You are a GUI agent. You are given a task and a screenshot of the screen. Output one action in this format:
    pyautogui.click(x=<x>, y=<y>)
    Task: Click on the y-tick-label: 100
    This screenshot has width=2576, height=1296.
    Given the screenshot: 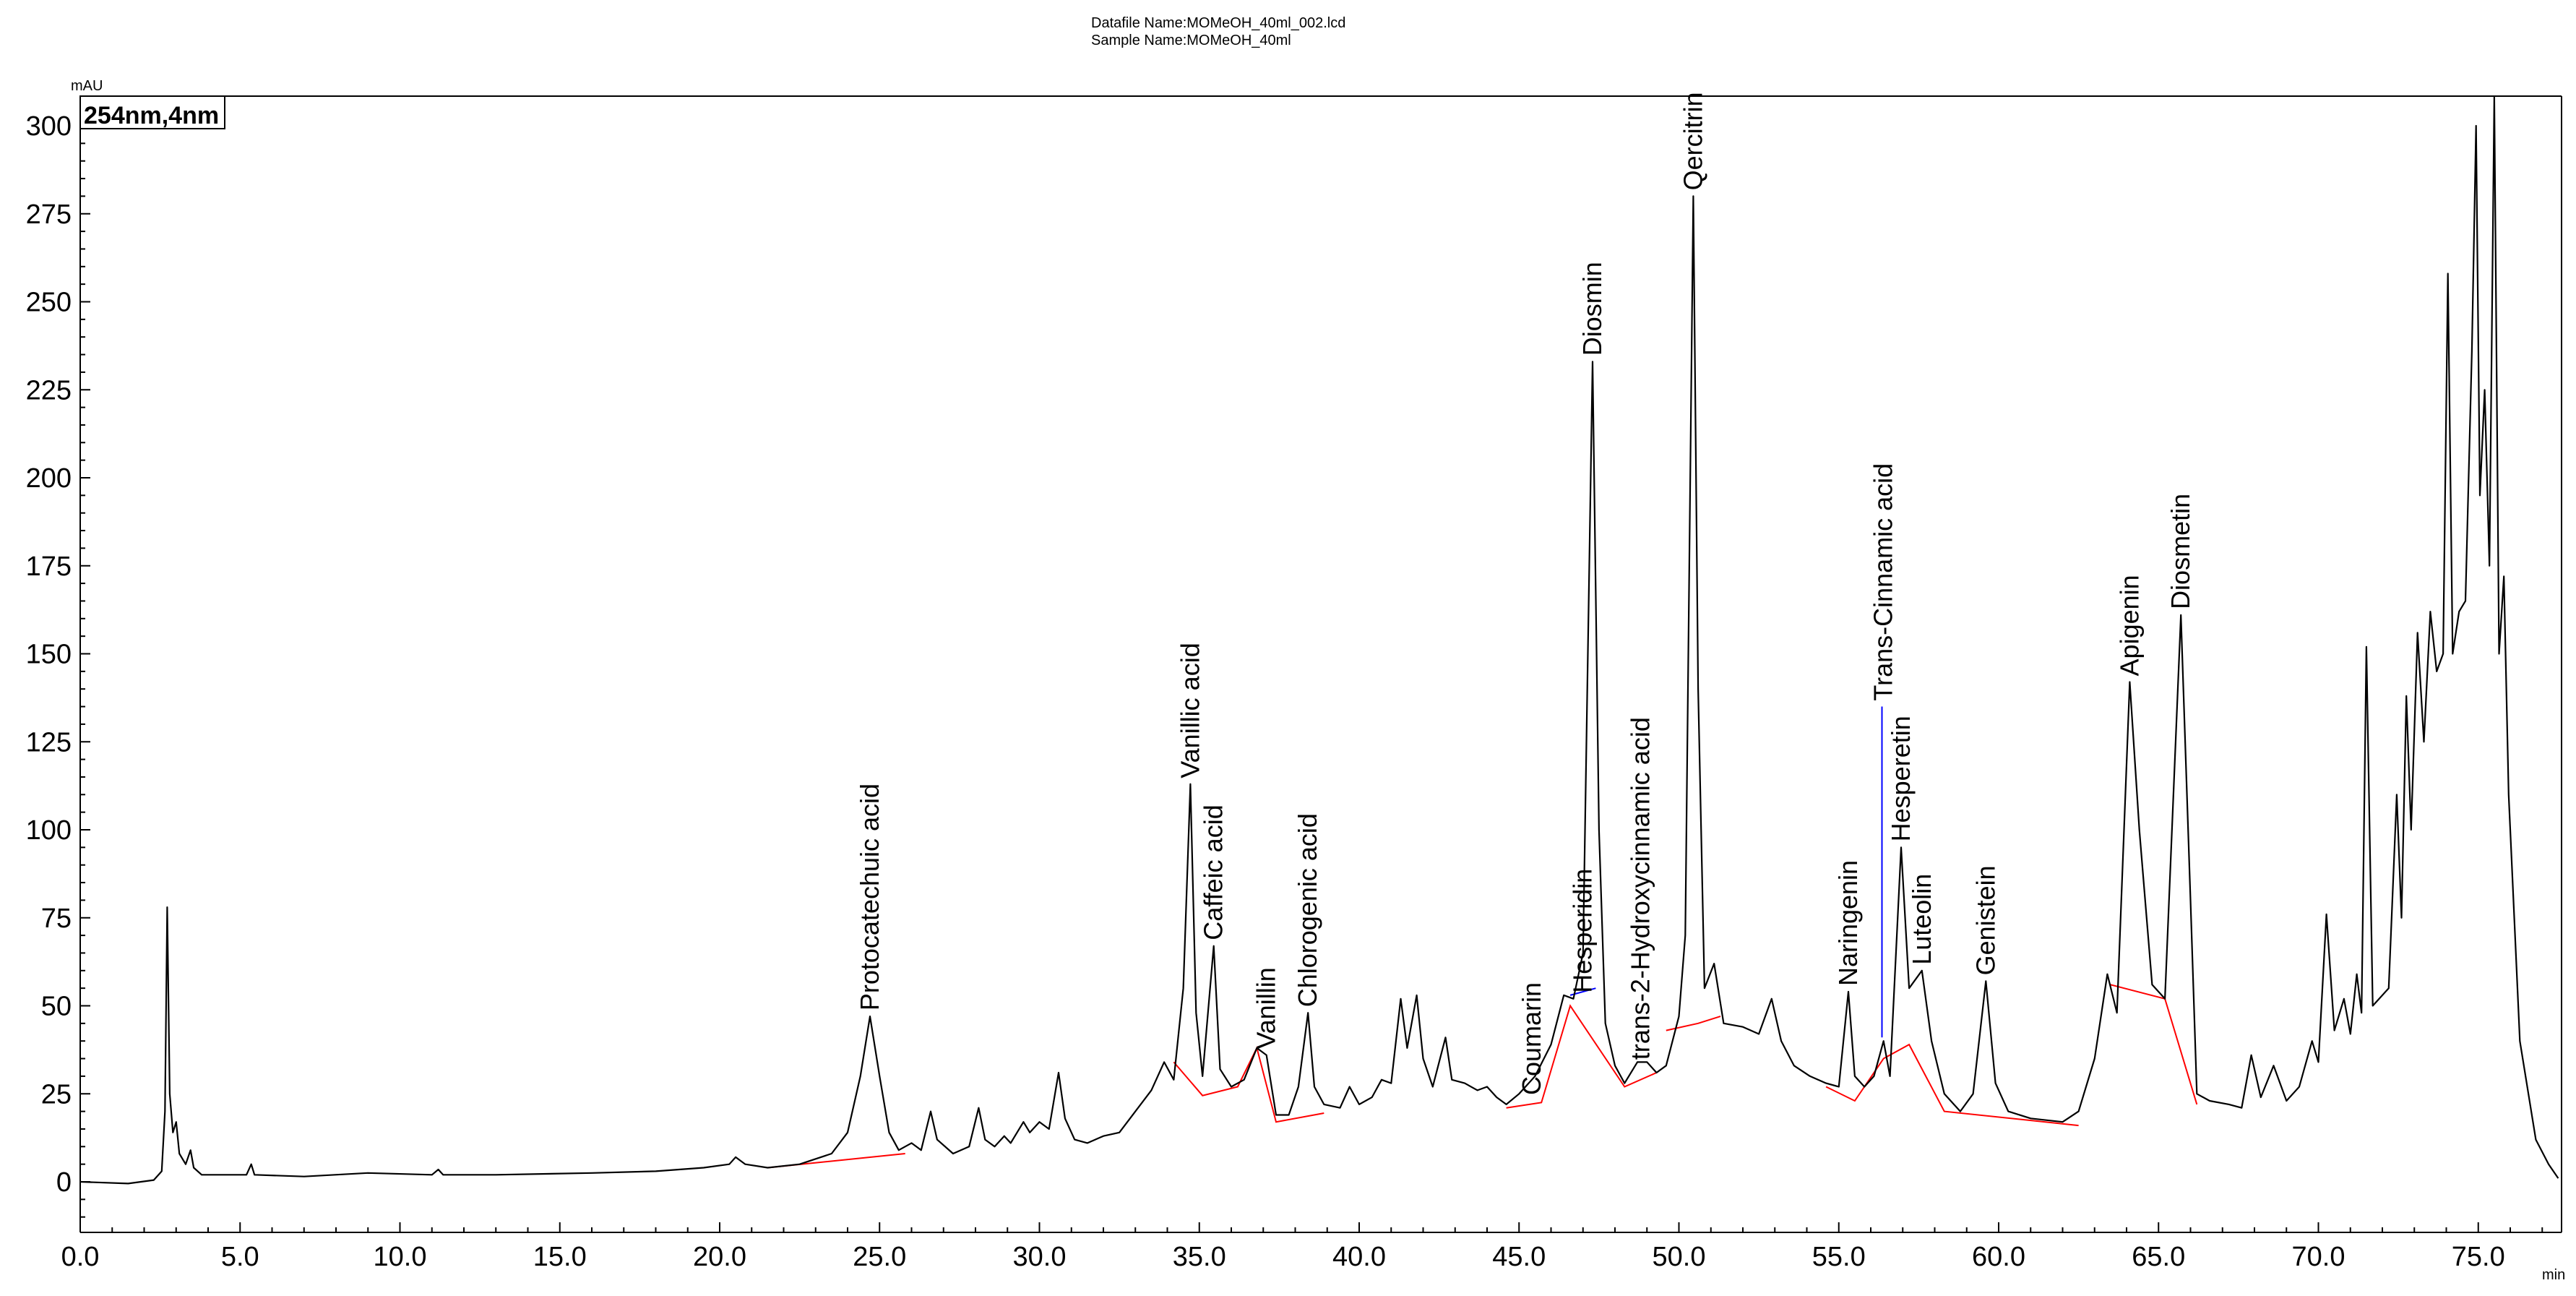 What is the action you would take?
    pyautogui.click(x=49, y=831)
    